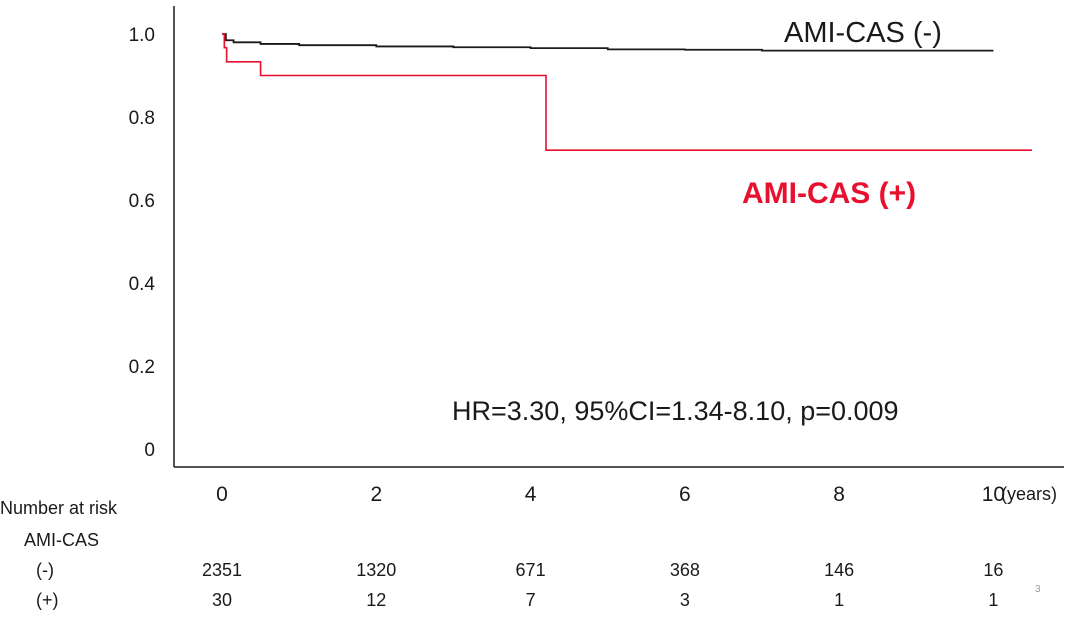 The height and width of the screenshot is (621, 1080). What do you see at coordinates (376, 570) in the screenshot?
I see `risk-count: 1320` at bounding box center [376, 570].